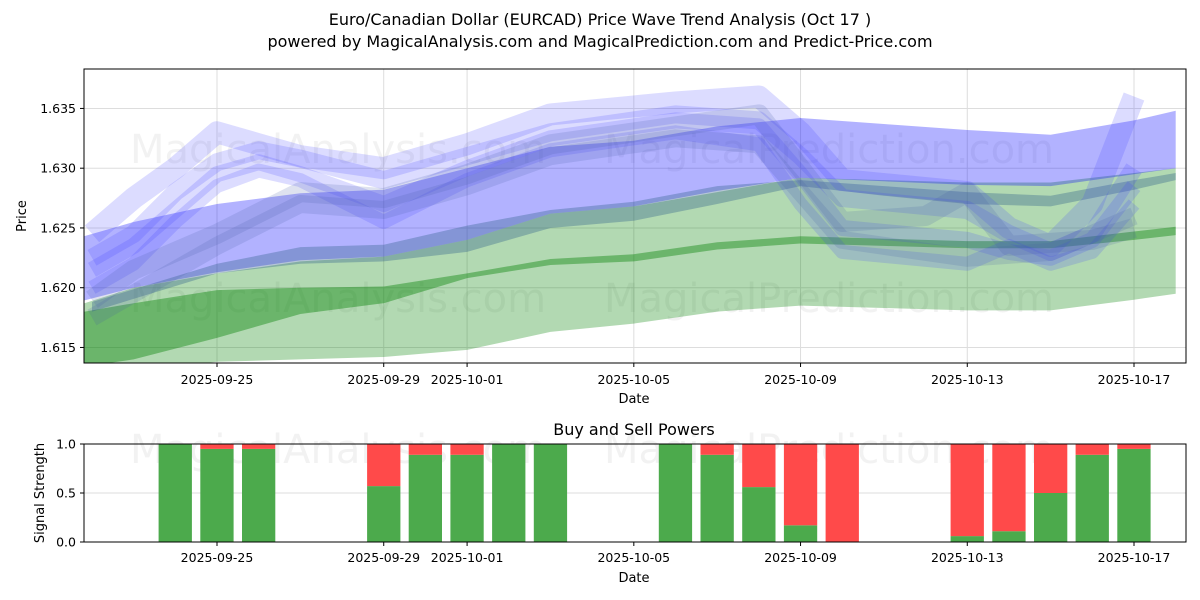 The height and width of the screenshot is (600, 1200). Describe the element at coordinates (634, 429) in the screenshot. I see `buy-sell-title: Buy and Sell Powers` at that location.